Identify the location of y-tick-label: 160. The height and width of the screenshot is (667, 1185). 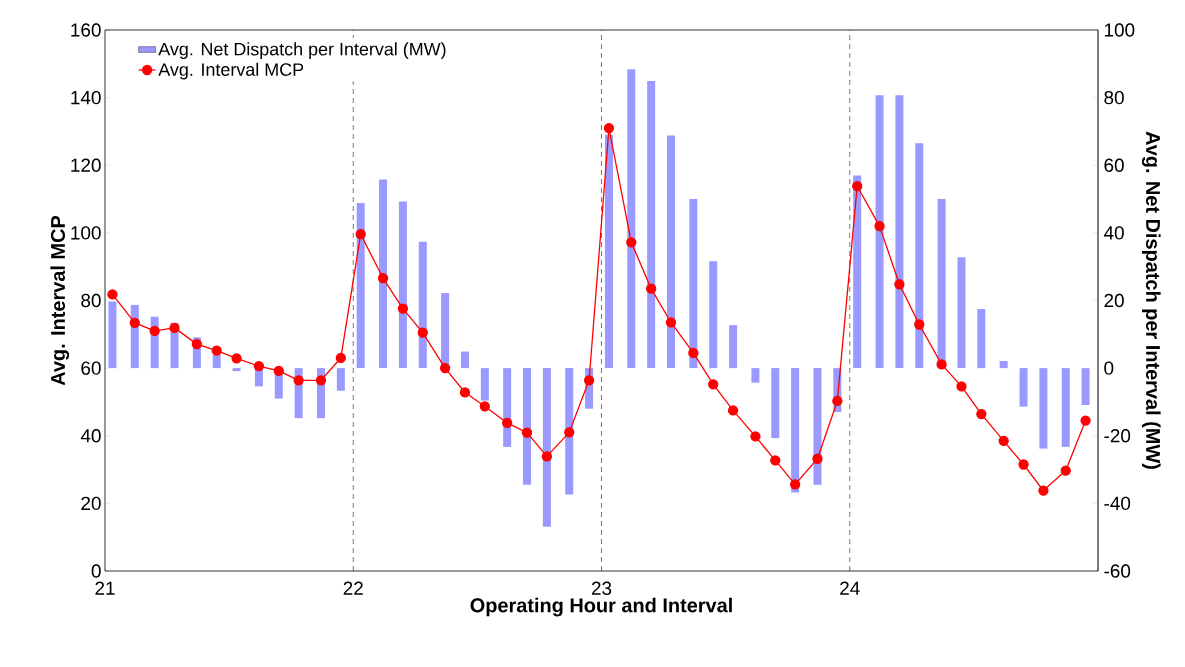
(86, 30).